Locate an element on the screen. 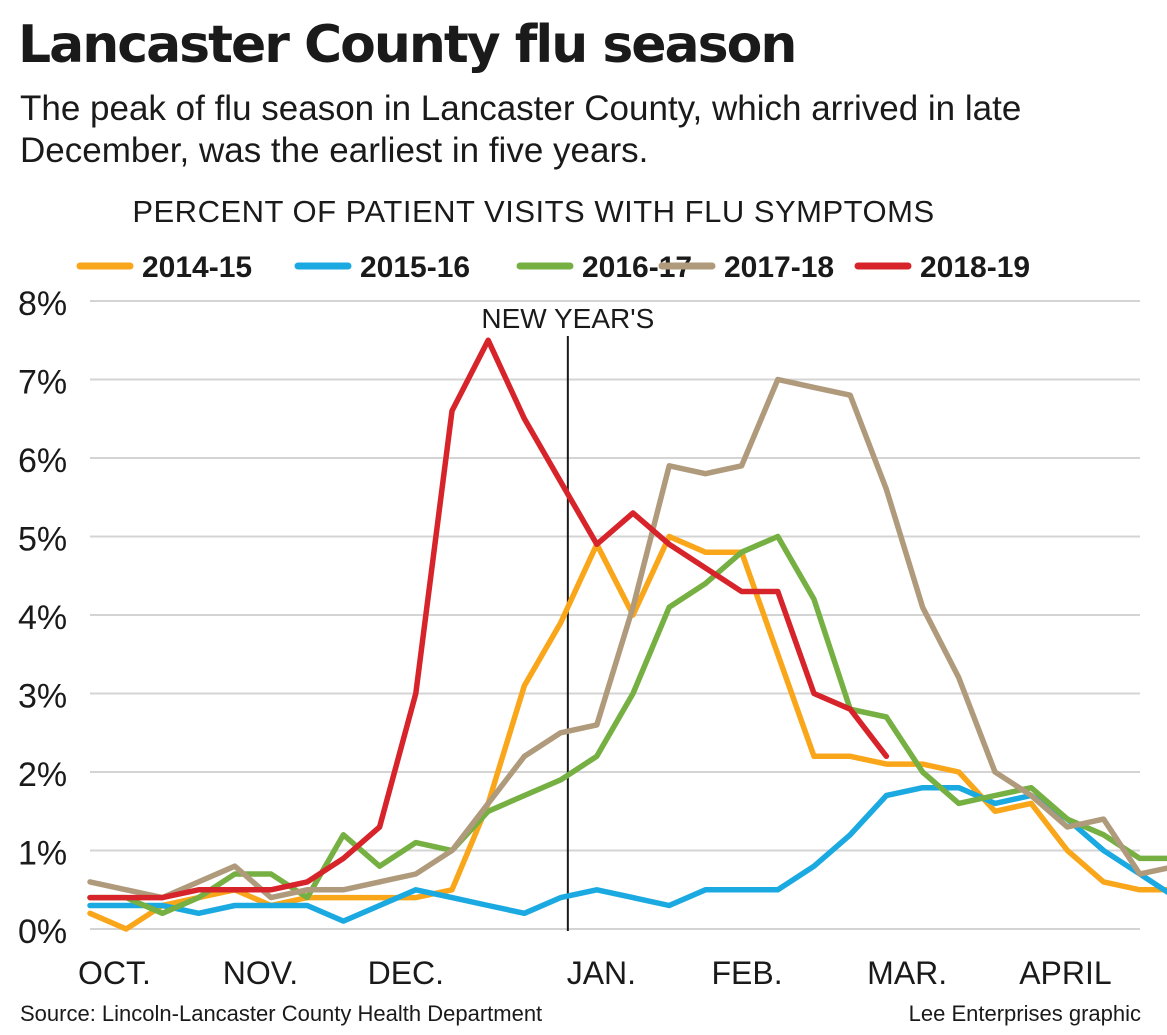  y-tick-label: 3% is located at coordinates (42, 697).